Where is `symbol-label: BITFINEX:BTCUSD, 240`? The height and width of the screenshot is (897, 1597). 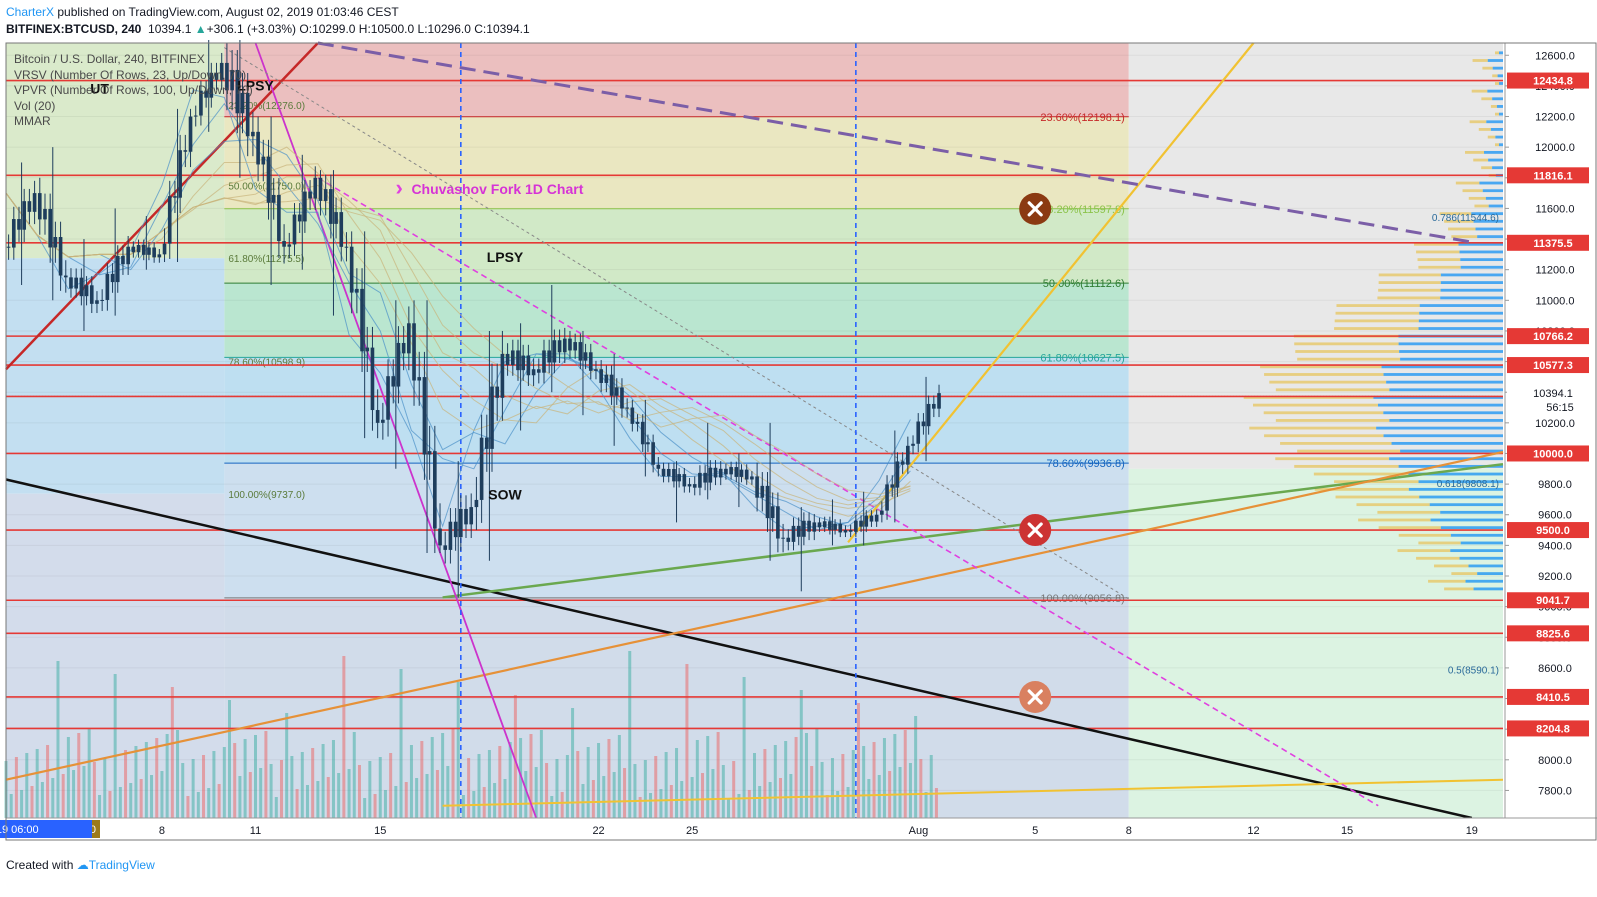 symbol-label: BITFINEX:BTCUSD, 240 is located at coordinates (74, 29).